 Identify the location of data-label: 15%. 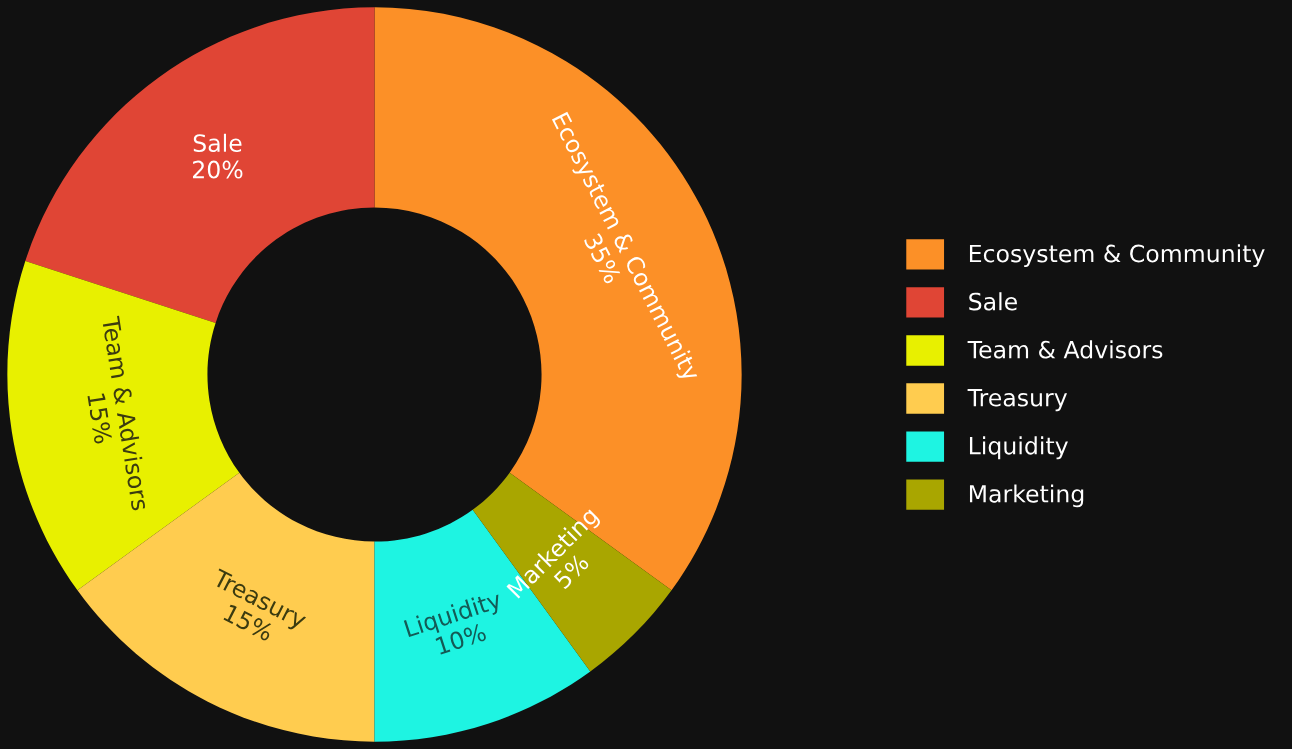
(100, 419).